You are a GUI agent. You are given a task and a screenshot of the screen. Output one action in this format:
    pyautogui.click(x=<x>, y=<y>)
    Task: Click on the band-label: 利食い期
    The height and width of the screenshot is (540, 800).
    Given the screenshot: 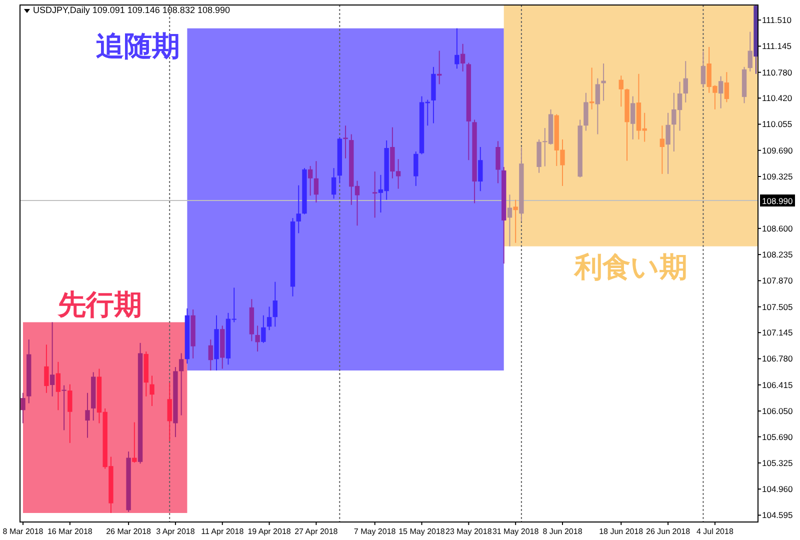 What is the action you would take?
    pyautogui.click(x=630, y=267)
    